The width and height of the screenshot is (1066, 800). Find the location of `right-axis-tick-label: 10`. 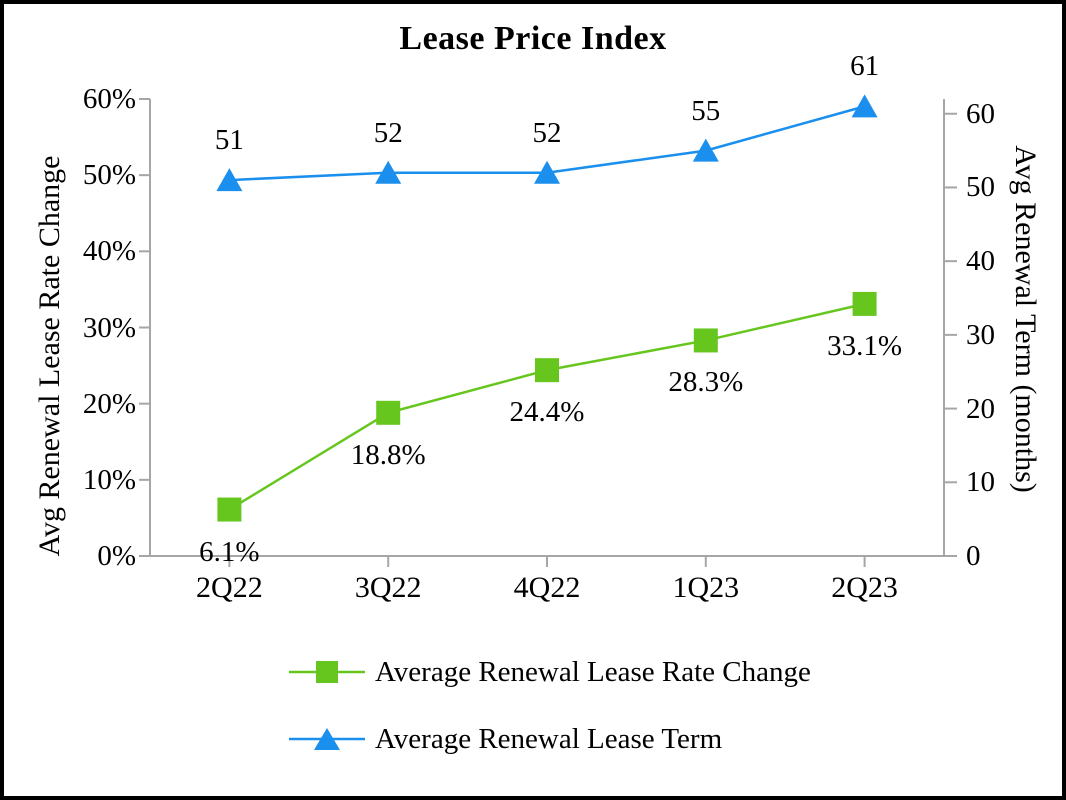

right-axis-tick-label: 10 is located at coordinates (980, 482).